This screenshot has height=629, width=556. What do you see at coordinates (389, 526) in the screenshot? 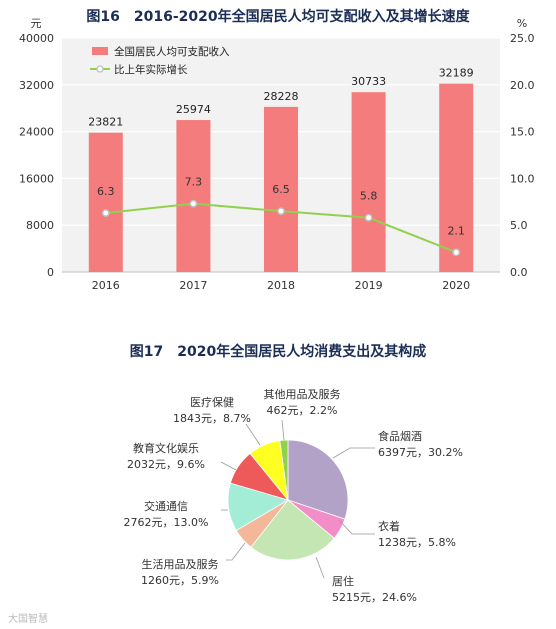
I see `pie-slice-name-label: 衣着` at bounding box center [389, 526].